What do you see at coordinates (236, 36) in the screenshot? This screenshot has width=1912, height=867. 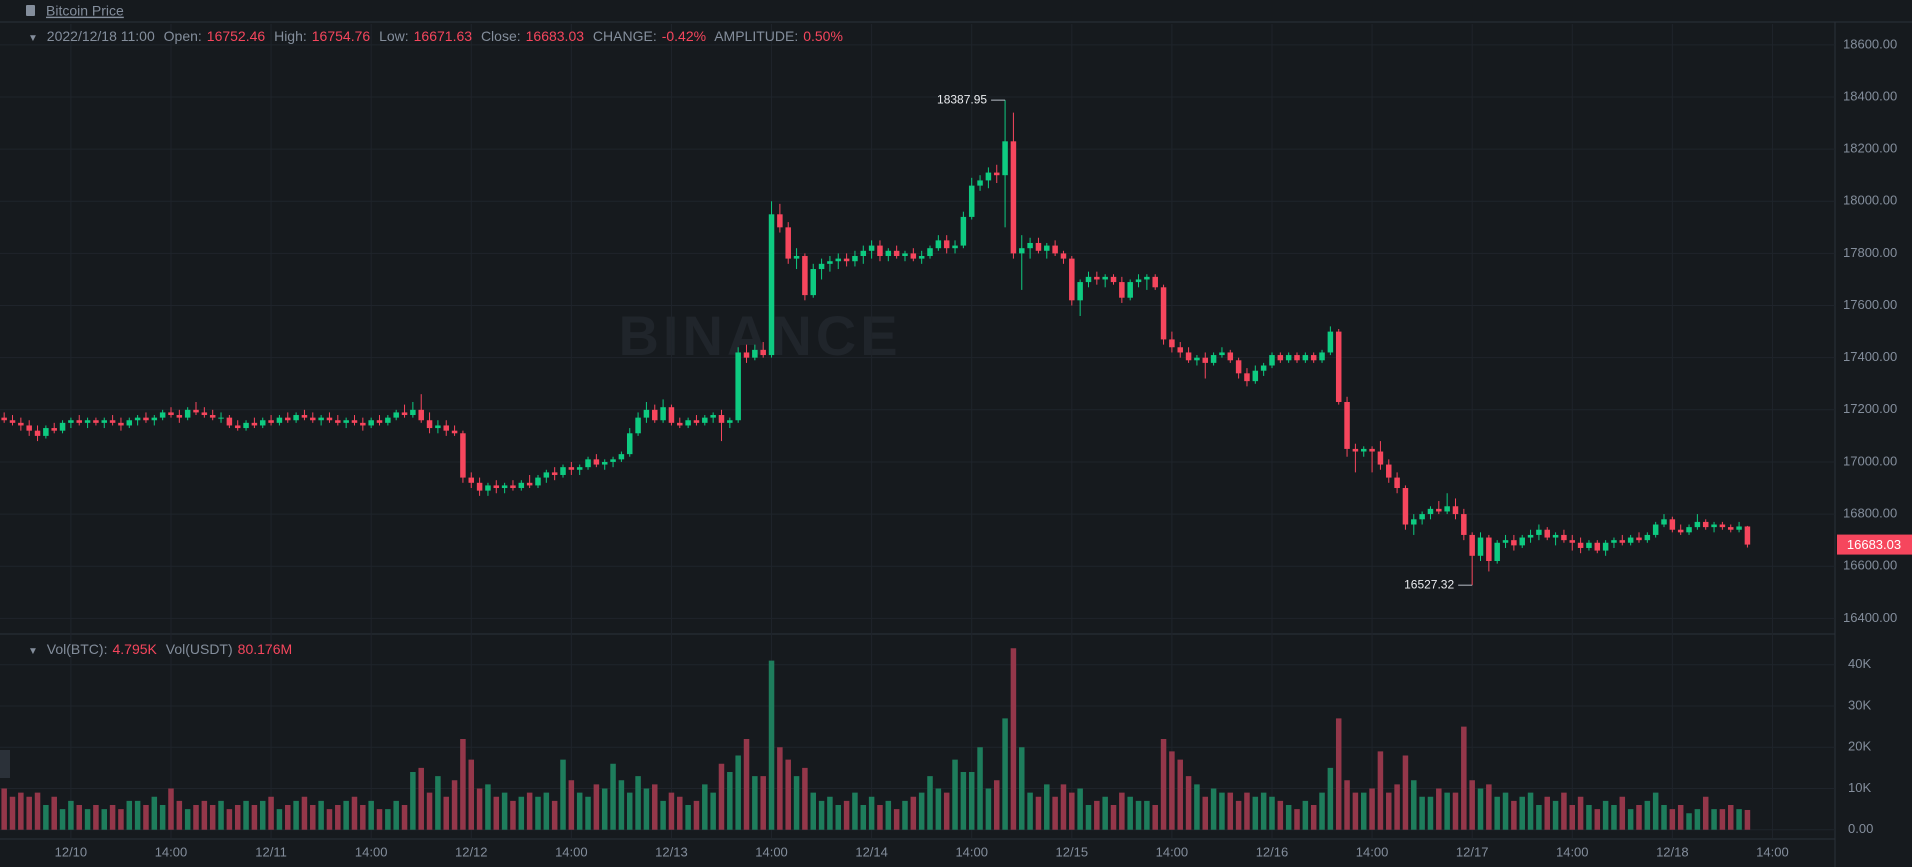 I see `open-value: 16752.46` at bounding box center [236, 36].